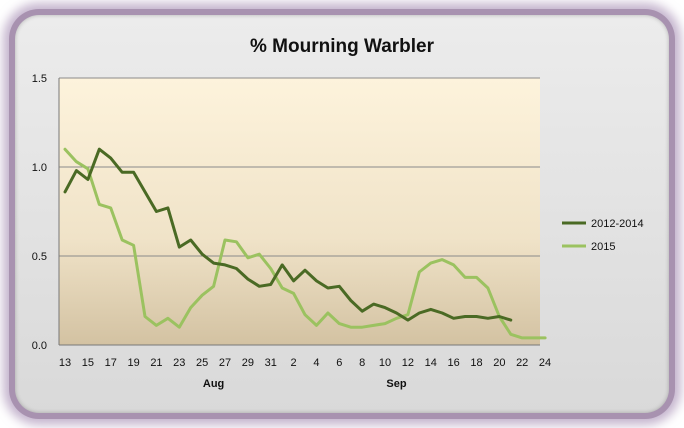 The height and width of the screenshot is (428, 684). What do you see at coordinates (305, 384) in the screenshot?
I see `month-labels: Aug Sep` at bounding box center [305, 384].